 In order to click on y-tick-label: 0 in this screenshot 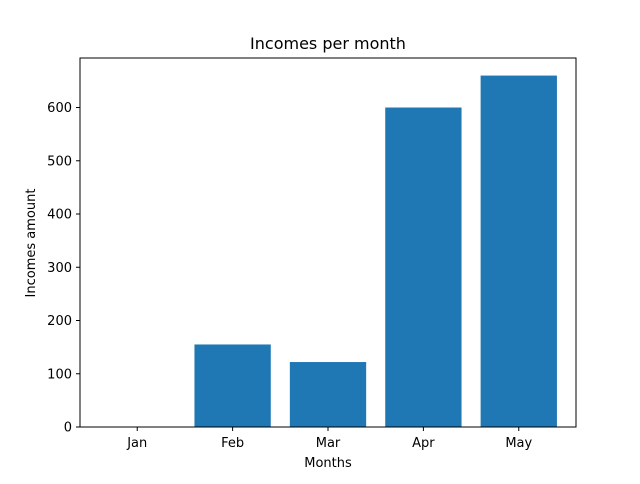, I will do `click(68, 428)`.